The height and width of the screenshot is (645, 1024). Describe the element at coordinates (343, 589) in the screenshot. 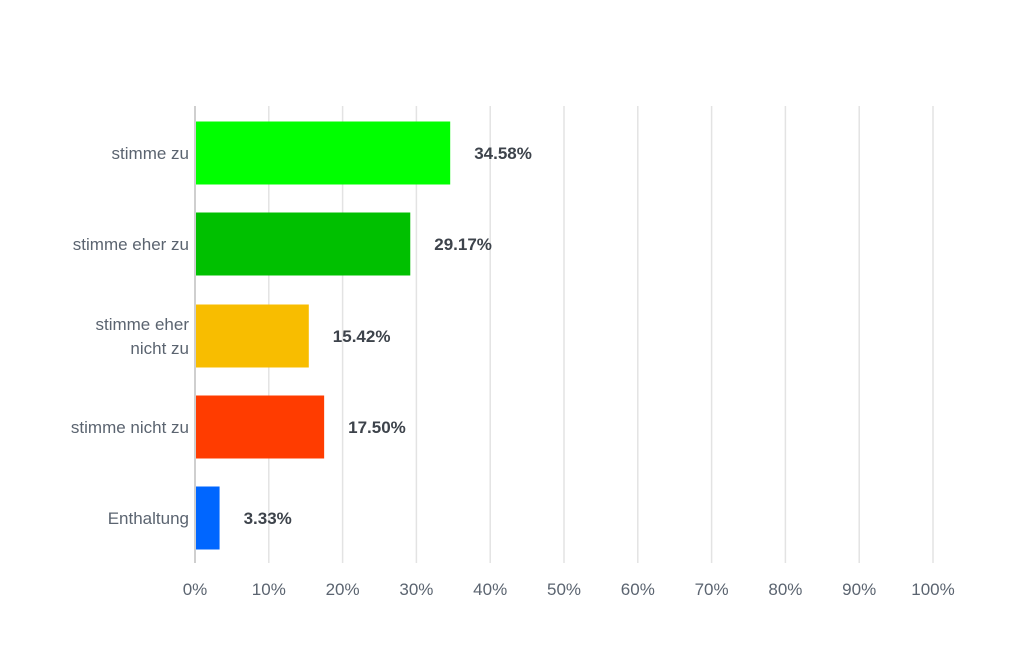

I see `x-tick-label-20: 20%` at that location.